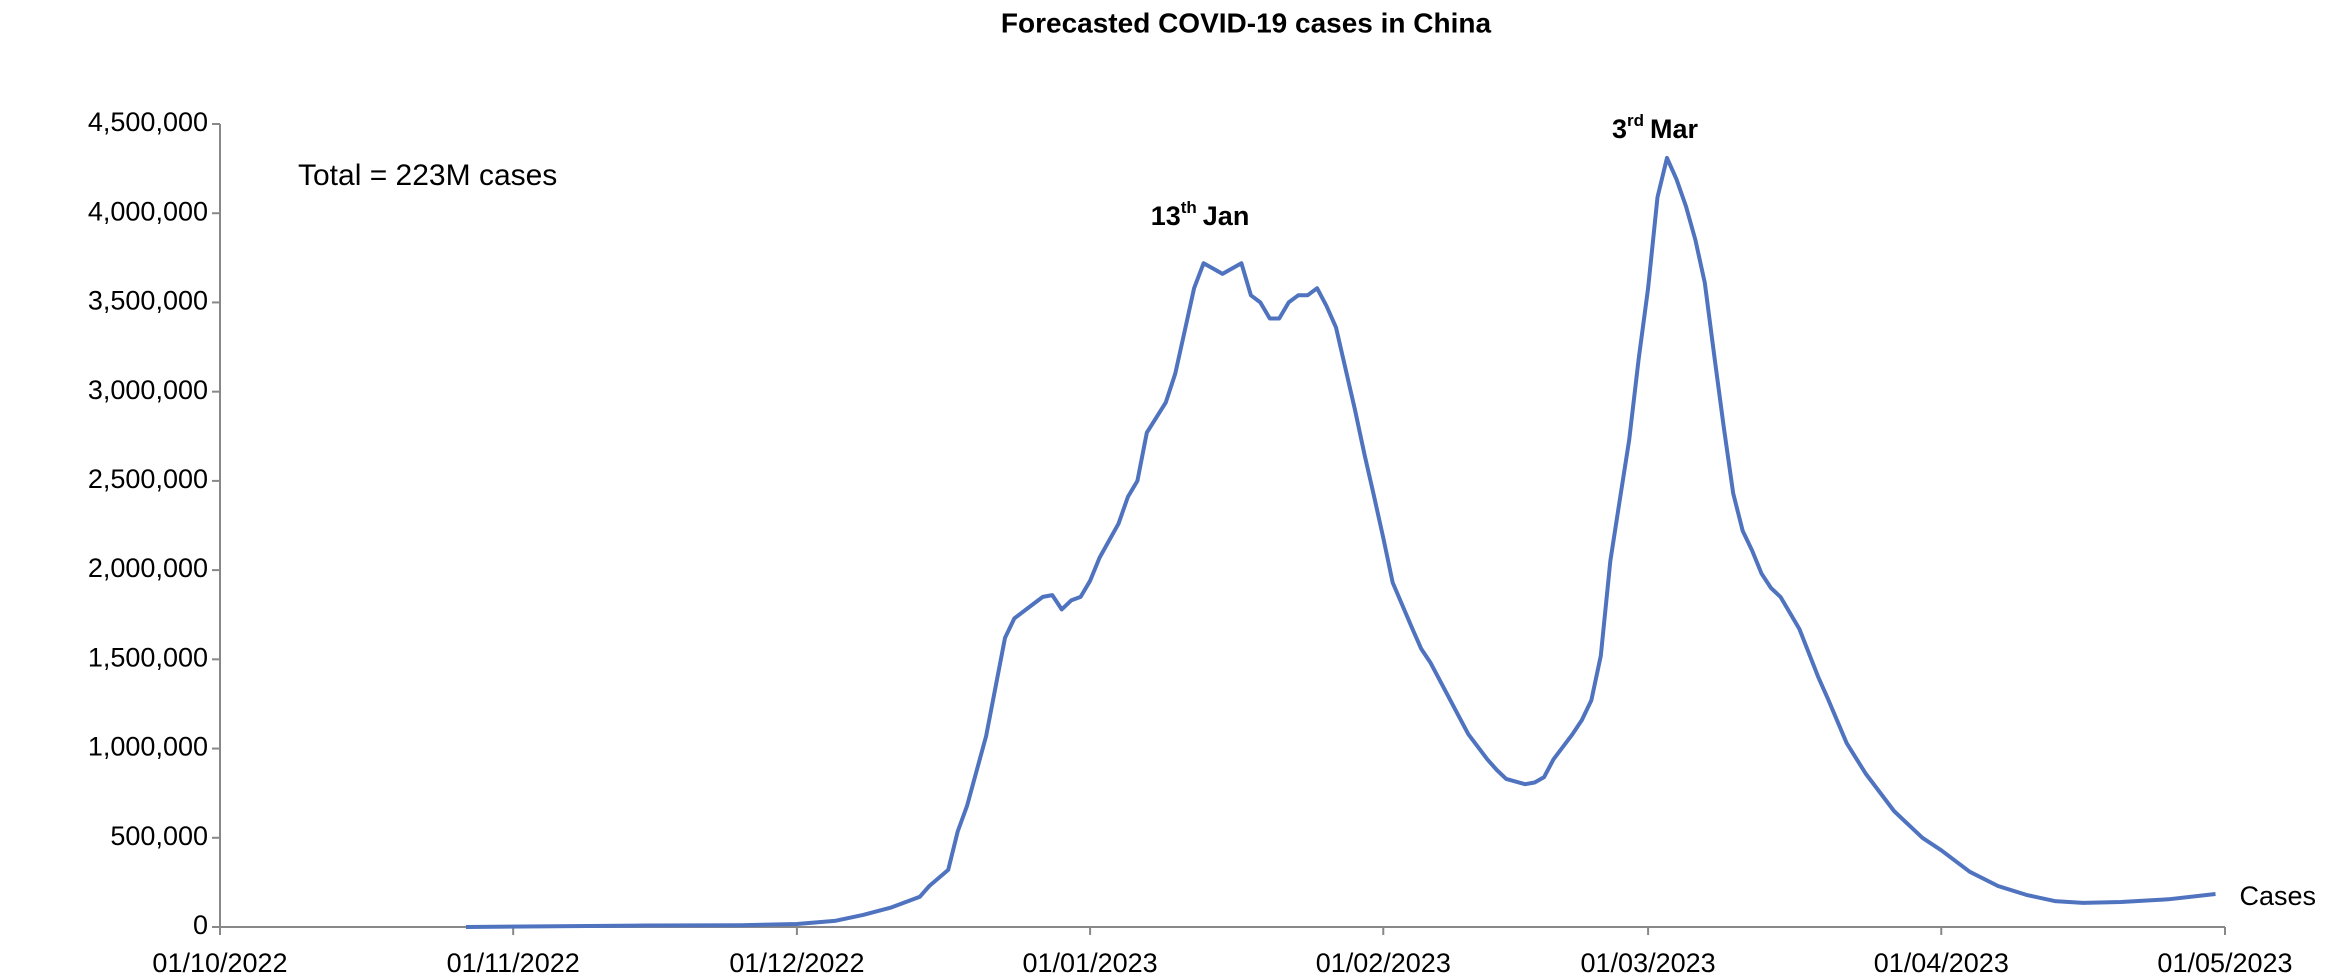 Image resolution: width=2346 pixels, height=980 pixels. What do you see at coordinates (2278, 896) in the screenshot?
I see `legend-label: Cases` at bounding box center [2278, 896].